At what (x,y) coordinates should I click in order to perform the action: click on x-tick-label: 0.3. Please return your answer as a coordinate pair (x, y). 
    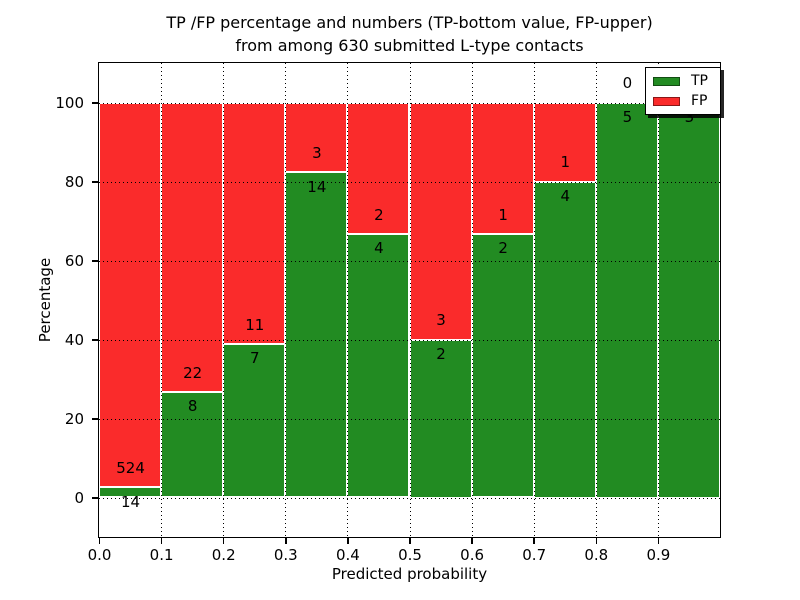
    Looking at the image, I should click on (285, 555).